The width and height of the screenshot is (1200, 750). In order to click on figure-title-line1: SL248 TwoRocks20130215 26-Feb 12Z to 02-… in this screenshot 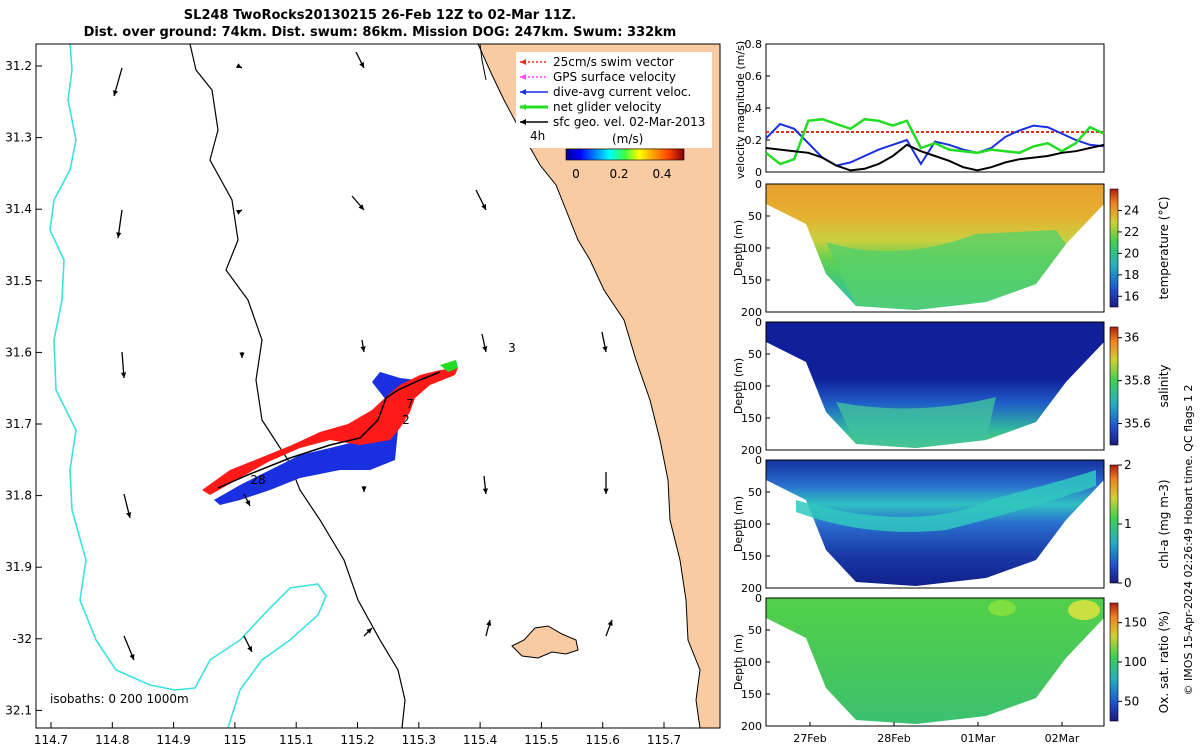, I will do `click(380, 15)`.